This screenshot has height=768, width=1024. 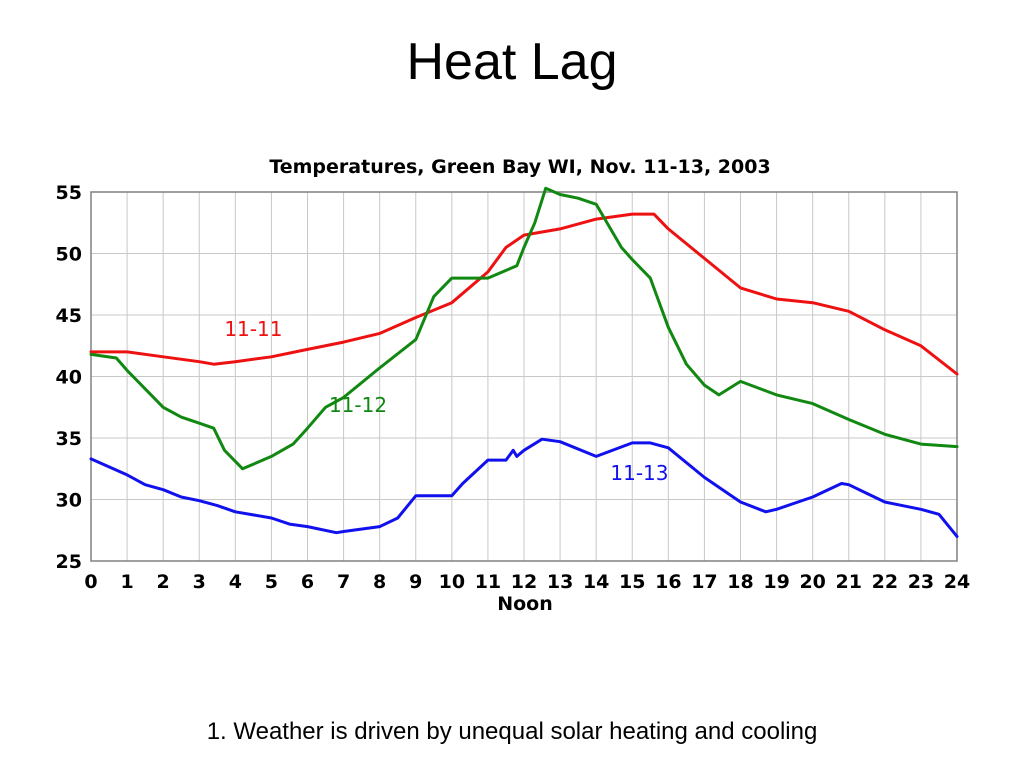 I want to click on y-tick-label-45: 45, so click(x=69, y=316).